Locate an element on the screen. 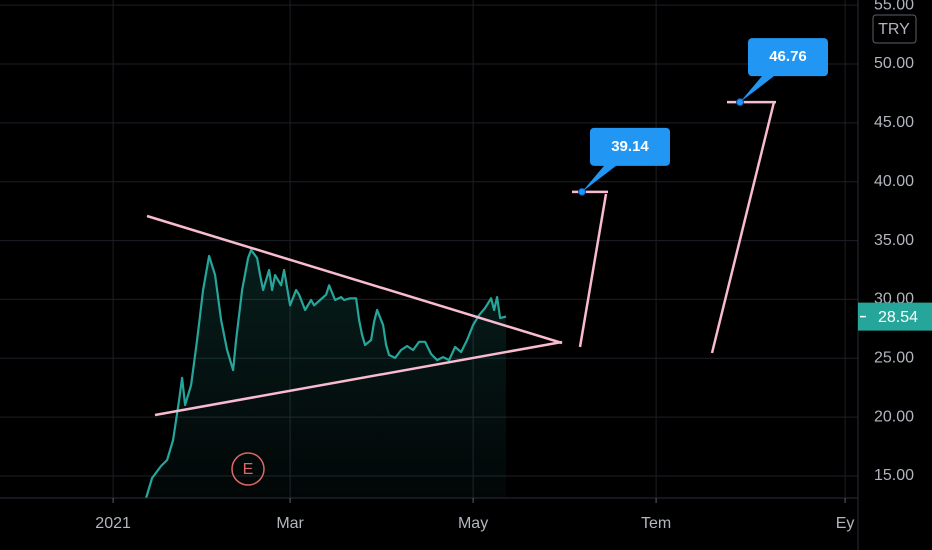 The width and height of the screenshot is (932, 550). earnings-label: E is located at coordinates (248, 469).